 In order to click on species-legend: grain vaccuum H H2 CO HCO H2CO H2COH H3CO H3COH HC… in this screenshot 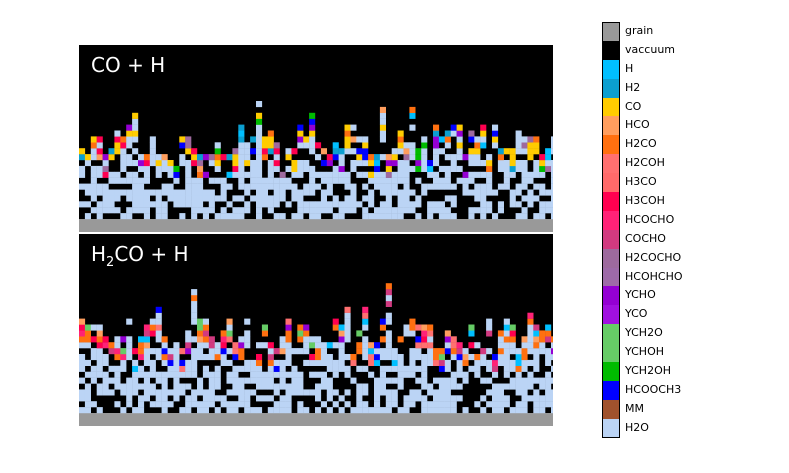, I will do `click(662, 230)`.